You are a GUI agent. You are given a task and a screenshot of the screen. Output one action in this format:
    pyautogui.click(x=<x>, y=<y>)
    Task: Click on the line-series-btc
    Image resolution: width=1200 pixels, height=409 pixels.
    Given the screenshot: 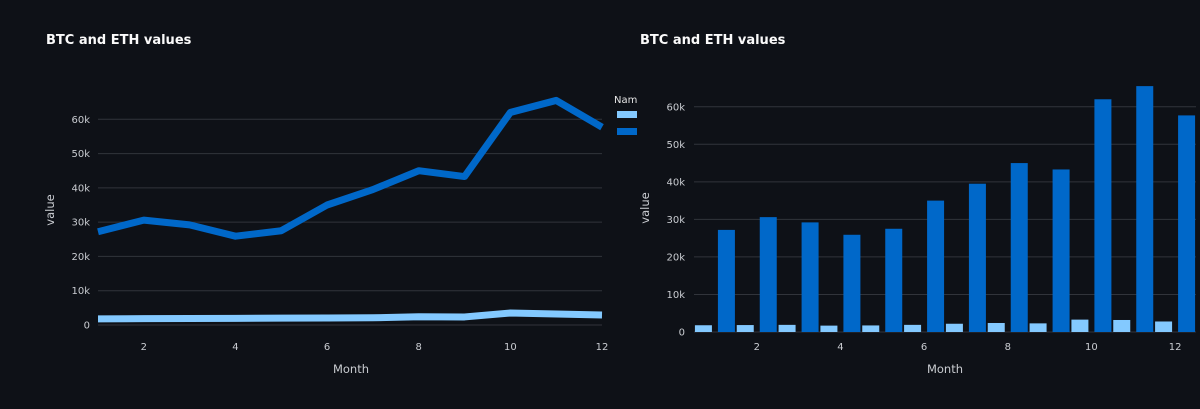 What is the action you would take?
    pyautogui.click(x=350, y=168)
    